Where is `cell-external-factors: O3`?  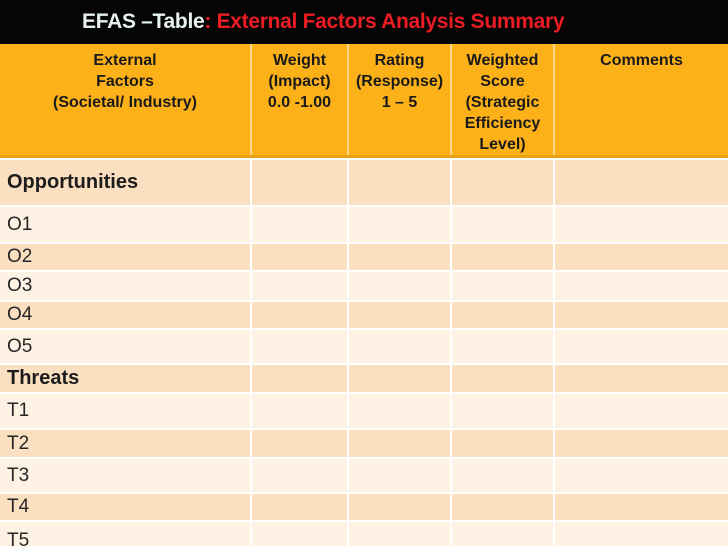
cell-external-factors: O3 is located at coordinates (20, 285).